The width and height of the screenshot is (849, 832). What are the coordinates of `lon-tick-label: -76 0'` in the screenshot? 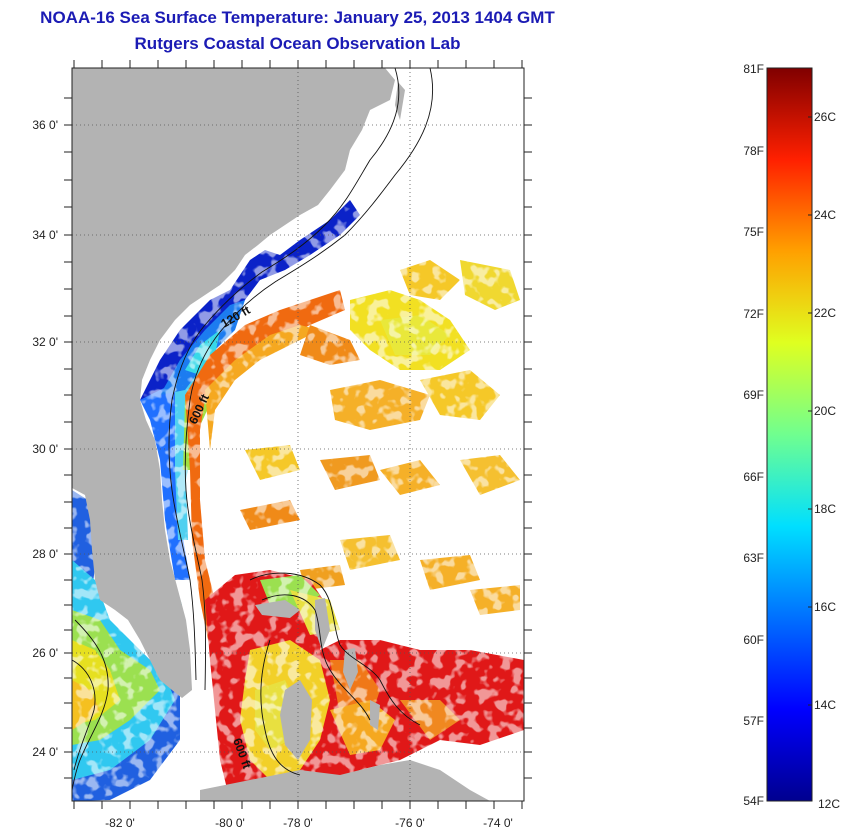 It's located at (410, 823).